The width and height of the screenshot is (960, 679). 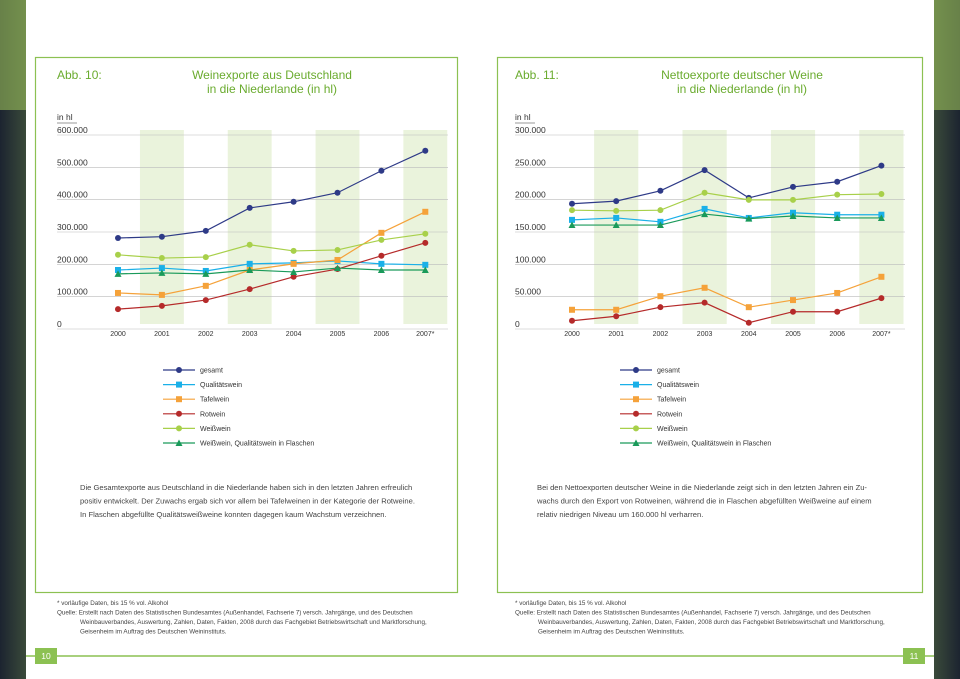 What do you see at coordinates (530, 195) in the screenshot?
I see `y-tick-label: 200.000` at bounding box center [530, 195].